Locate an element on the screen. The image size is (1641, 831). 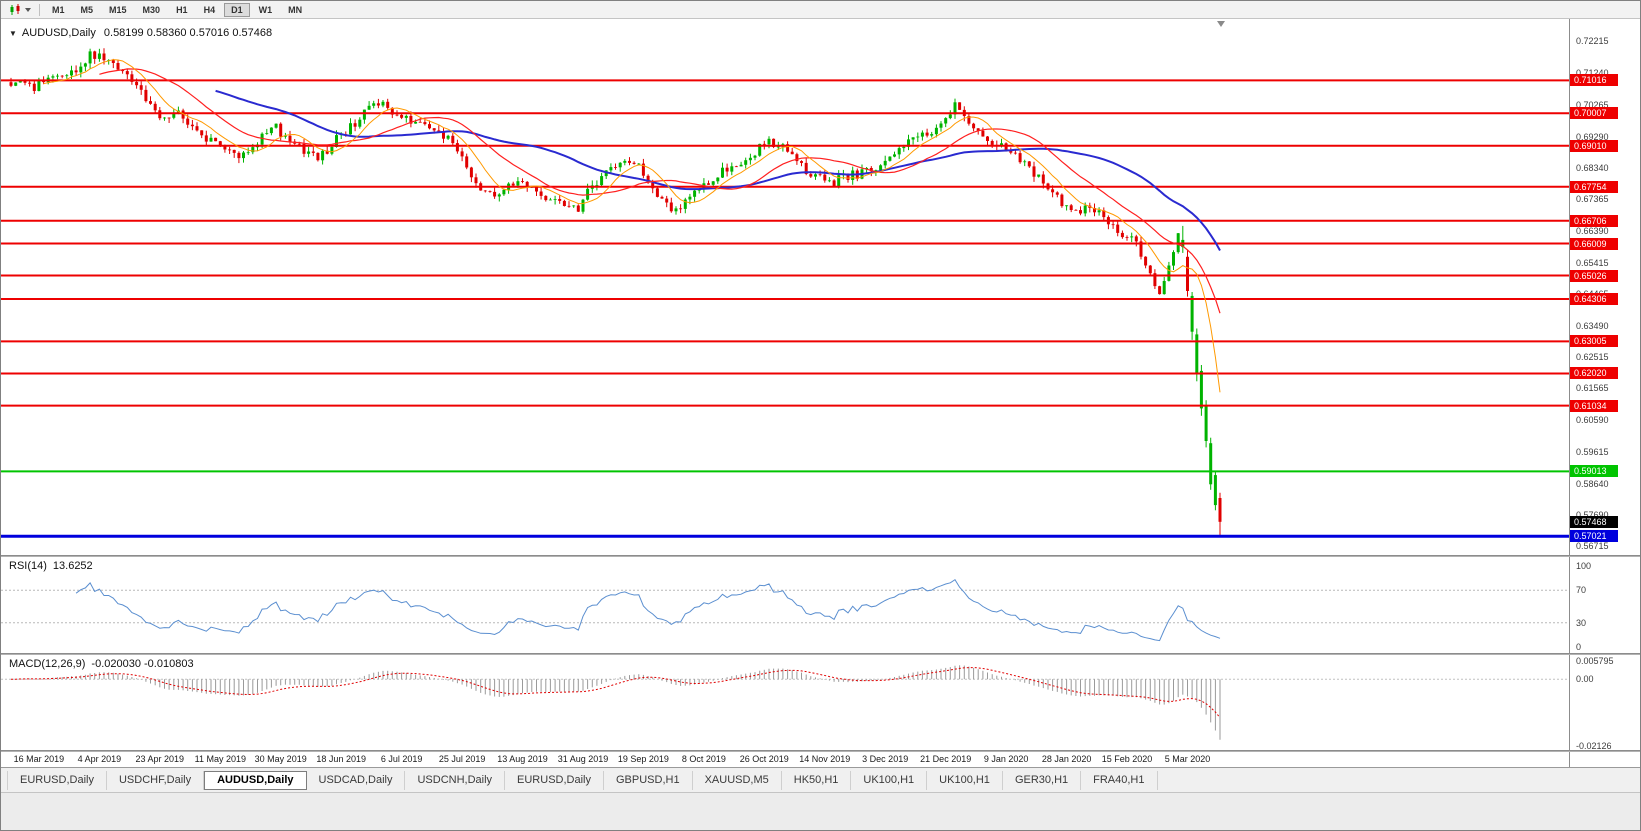
svg-text: 11 May 2019 is located at coordinates (220, 759).